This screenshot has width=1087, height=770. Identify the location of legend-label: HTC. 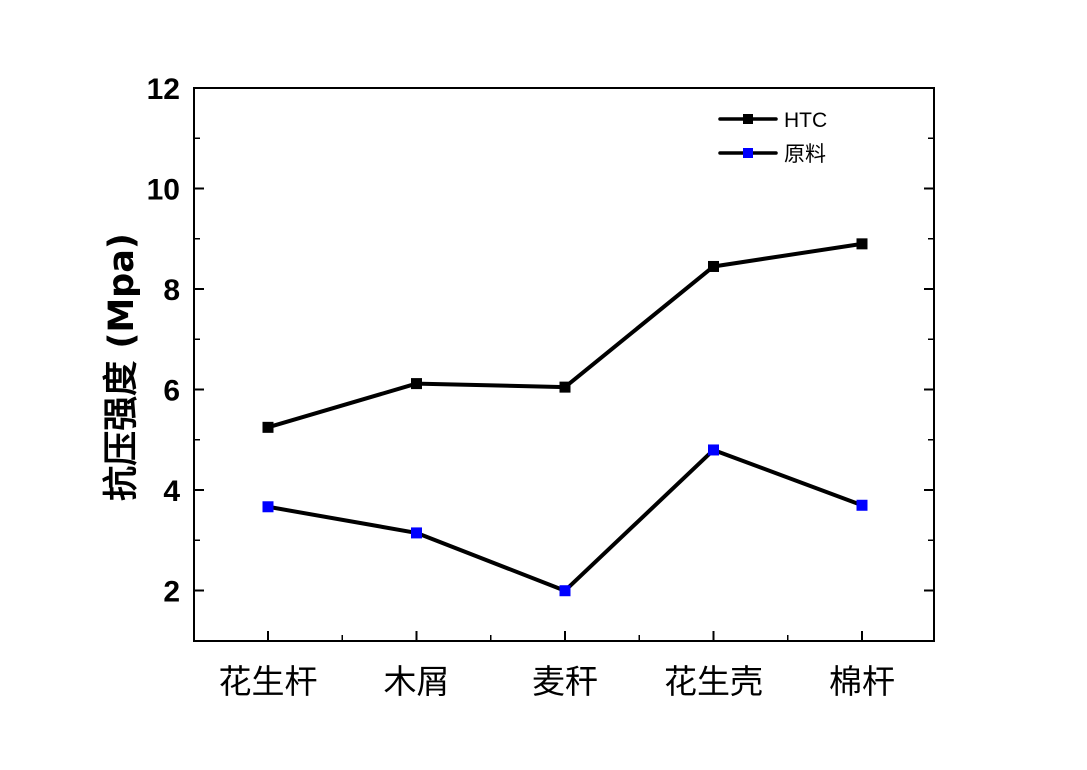
(805, 120).